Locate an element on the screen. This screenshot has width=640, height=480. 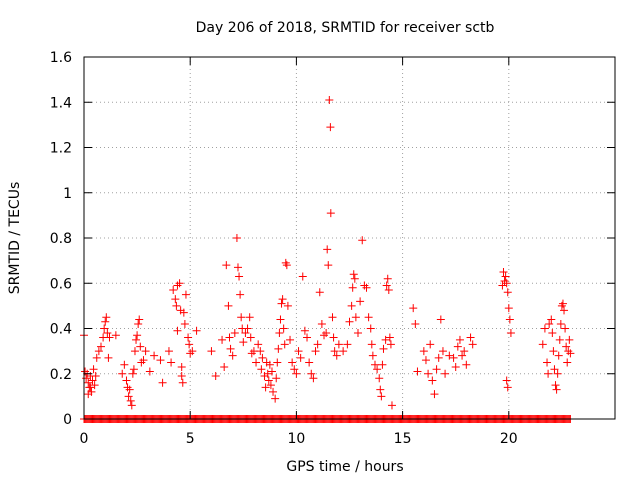
x-axis-label: GPS time / hours is located at coordinates (344, 467).